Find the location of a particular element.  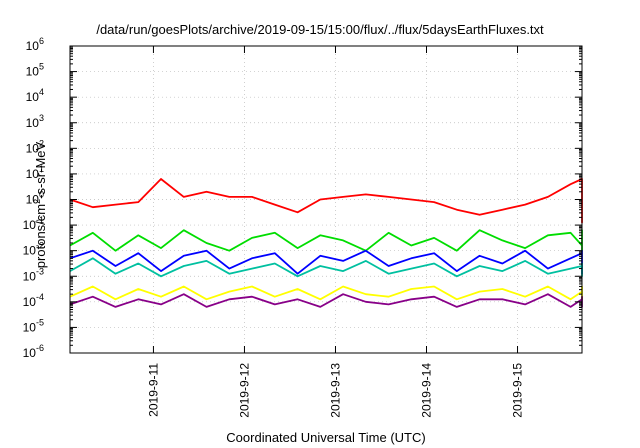

y-axis-label-suffix: -s-sr-MeV is located at coordinates (41, 170).